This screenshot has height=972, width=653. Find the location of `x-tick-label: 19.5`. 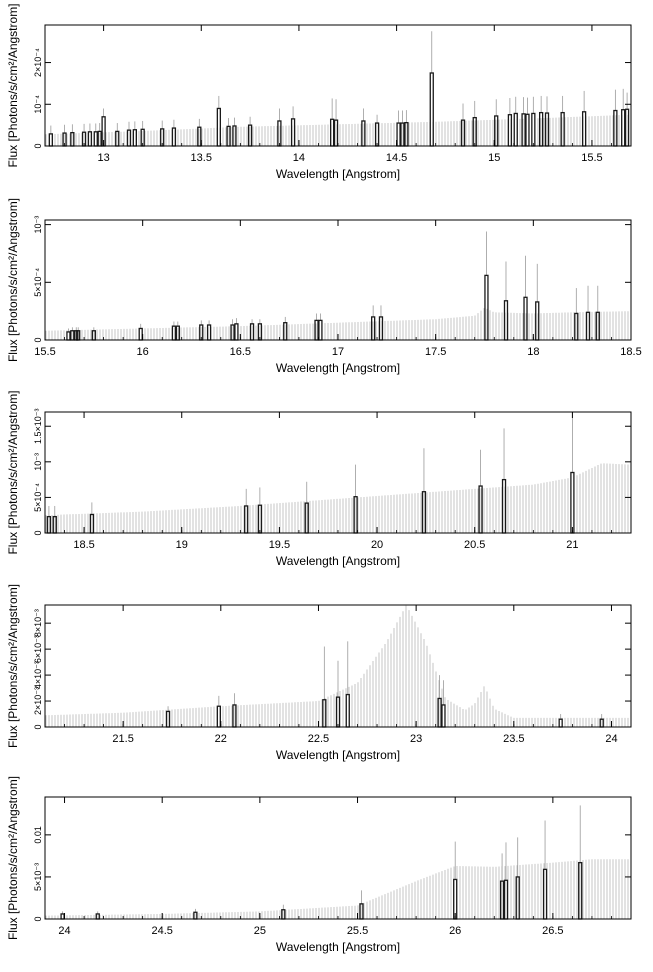

x-tick-label: 19.5 is located at coordinates (279, 545).